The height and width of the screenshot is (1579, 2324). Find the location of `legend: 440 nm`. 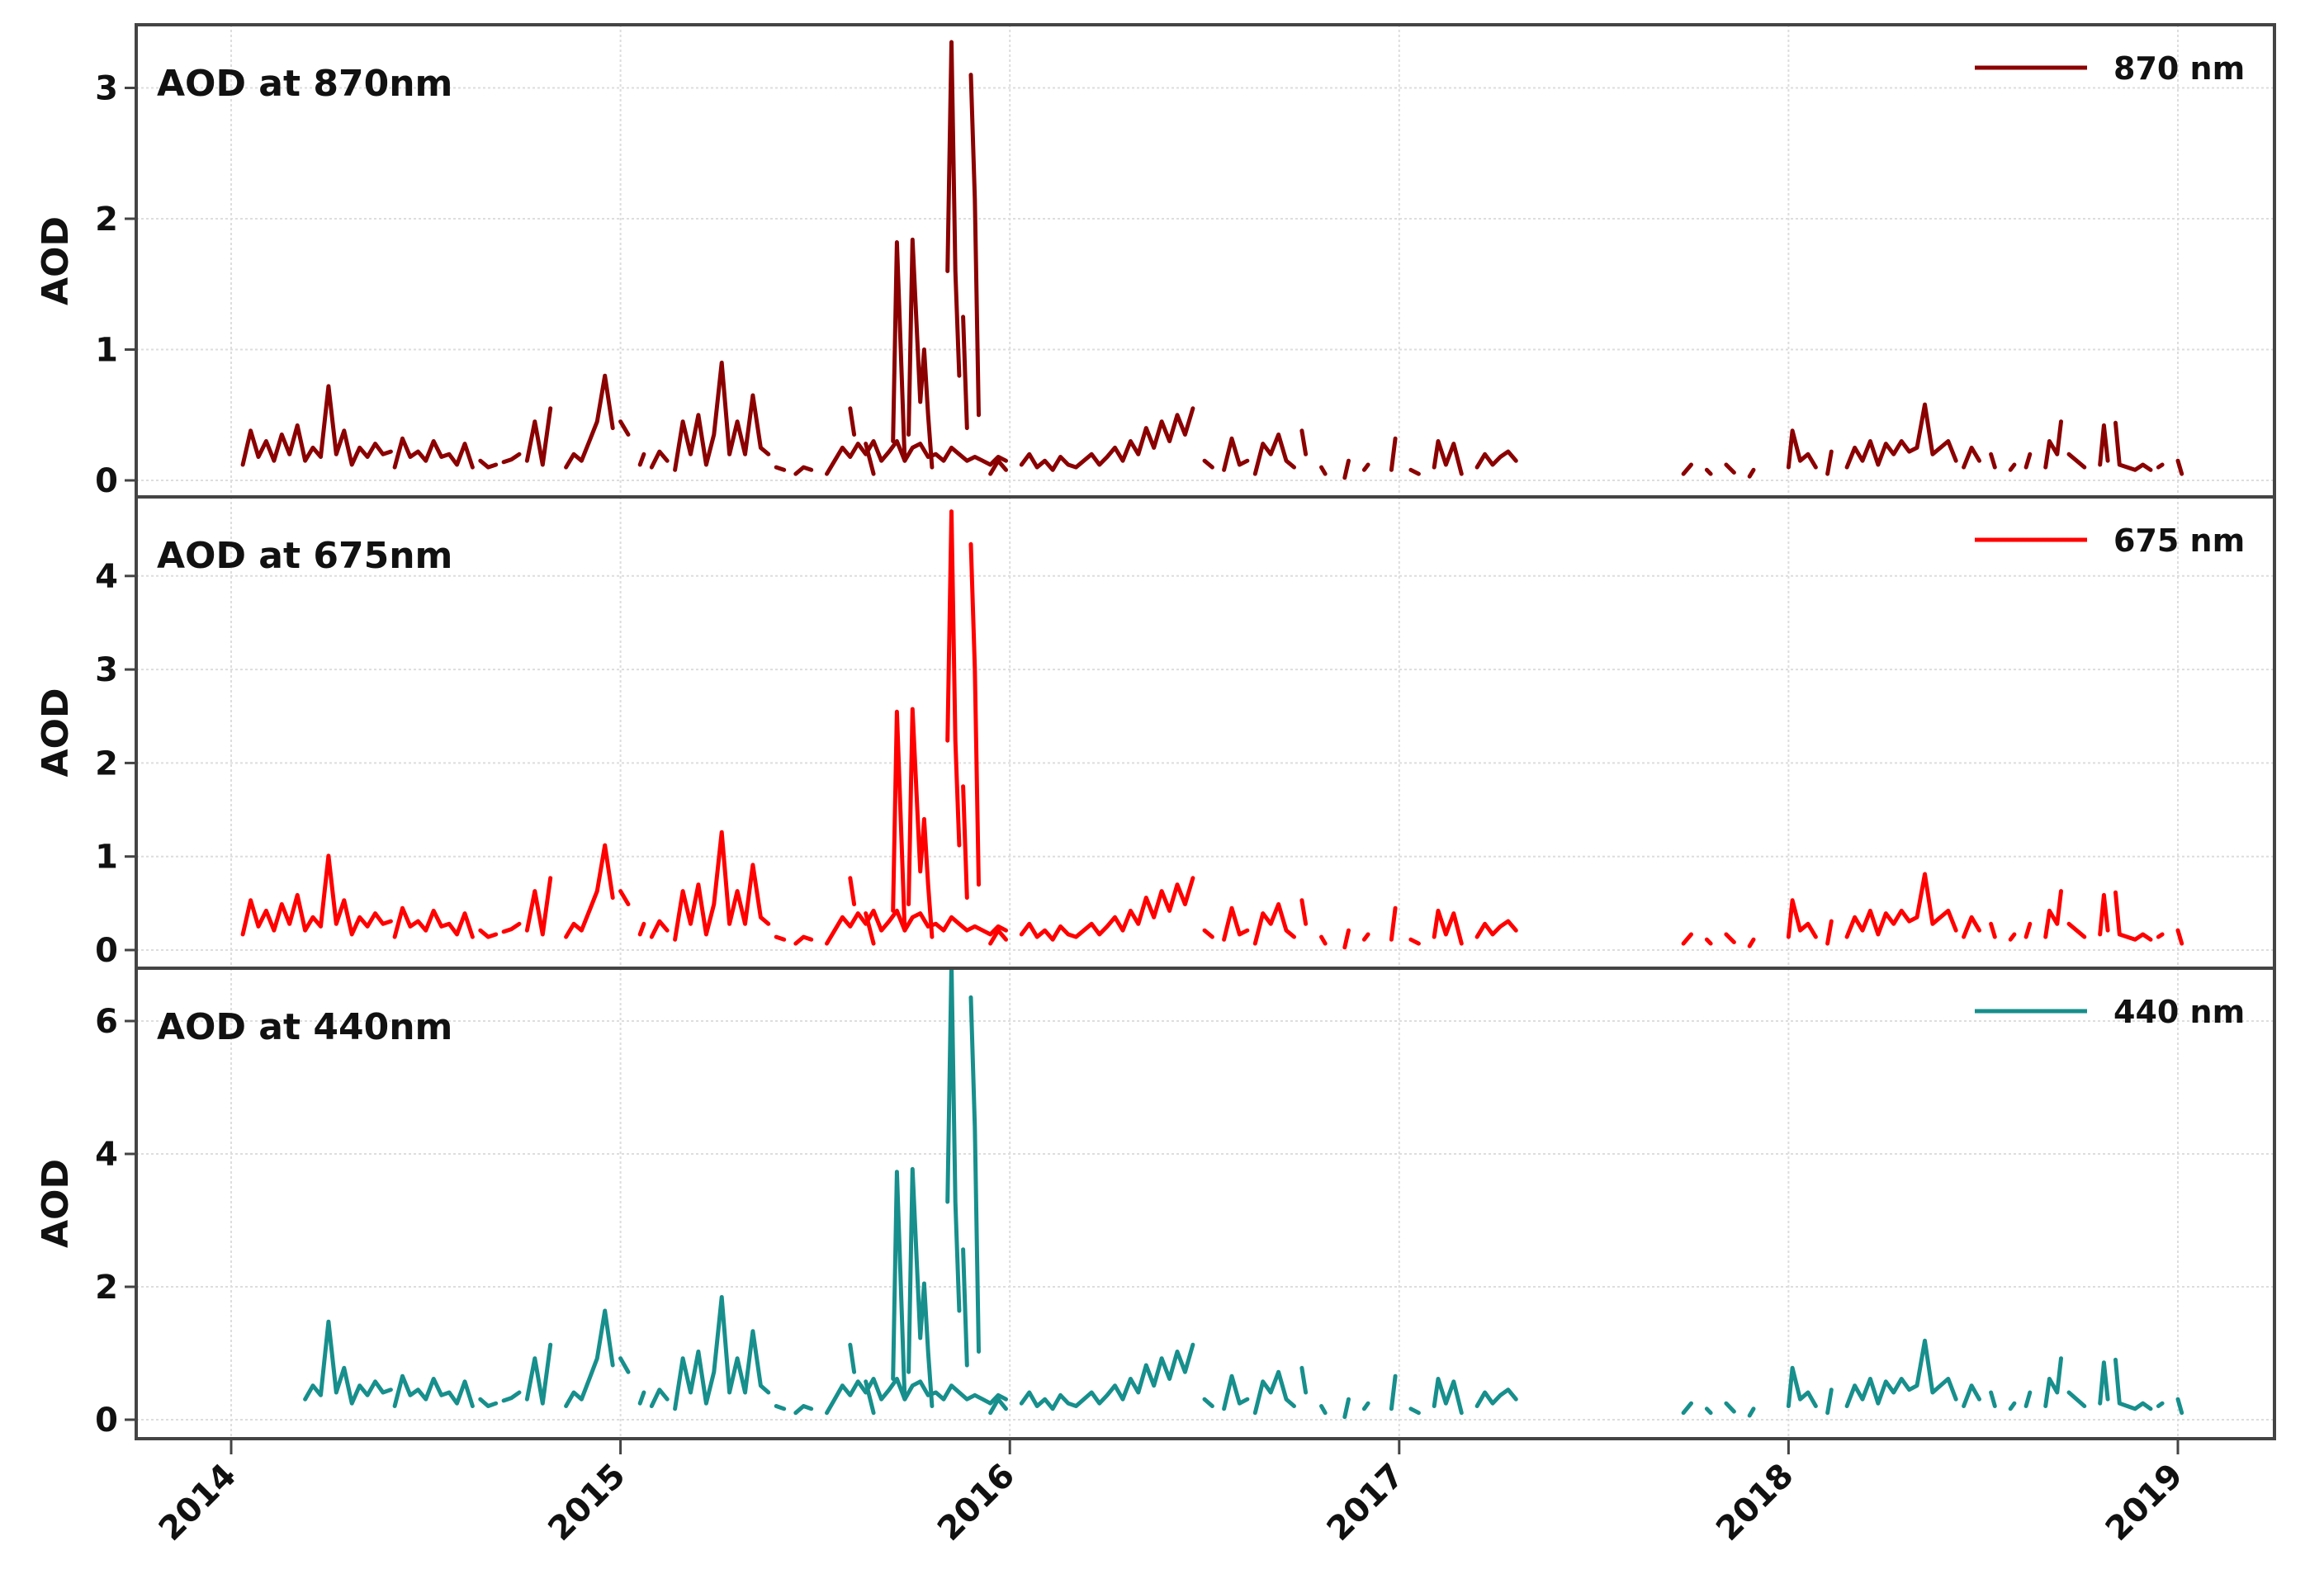

legend: 440 nm is located at coordinates (2110, 1012).